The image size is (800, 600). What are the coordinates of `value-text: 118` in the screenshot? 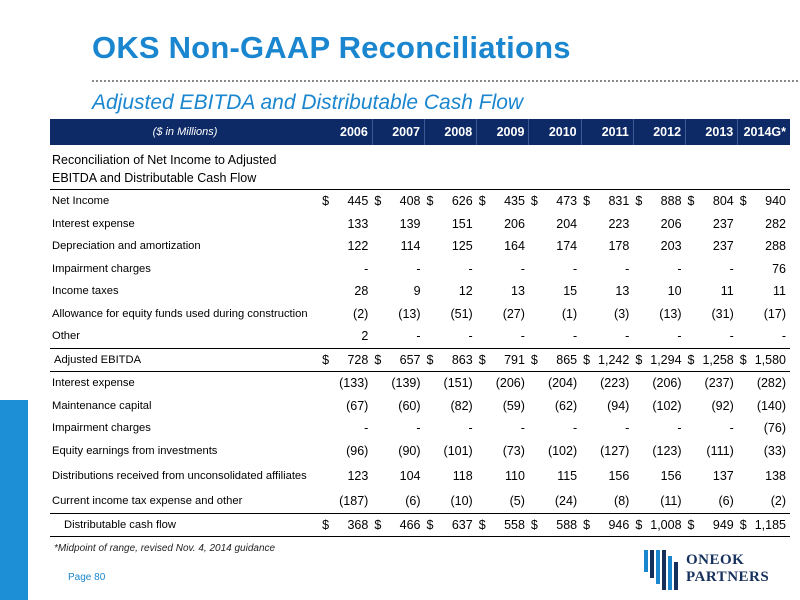 It's located at (462, 476).